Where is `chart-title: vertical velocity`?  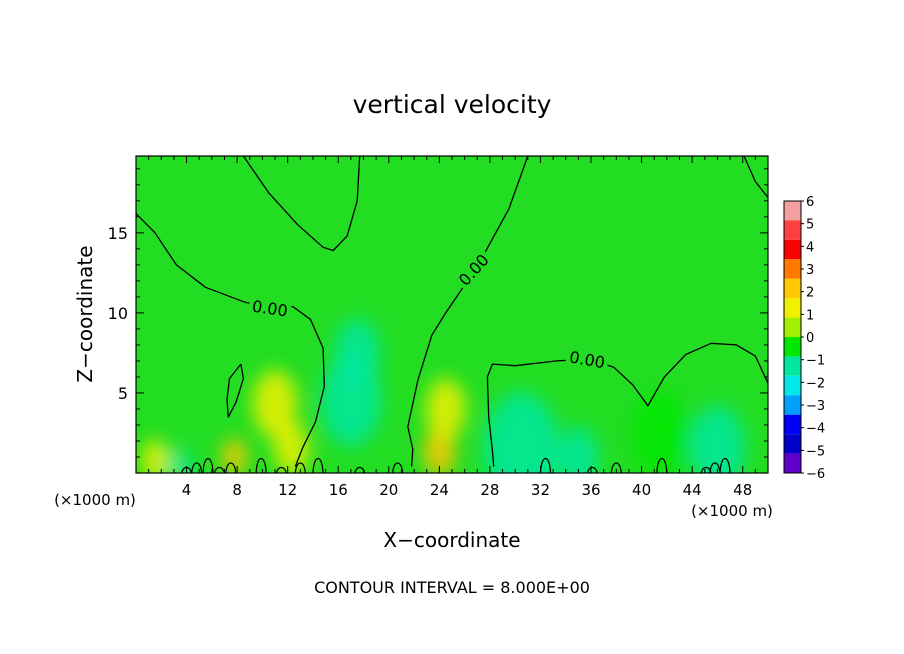 chart-title: vertical velocity is located at coordinates (452, 104).